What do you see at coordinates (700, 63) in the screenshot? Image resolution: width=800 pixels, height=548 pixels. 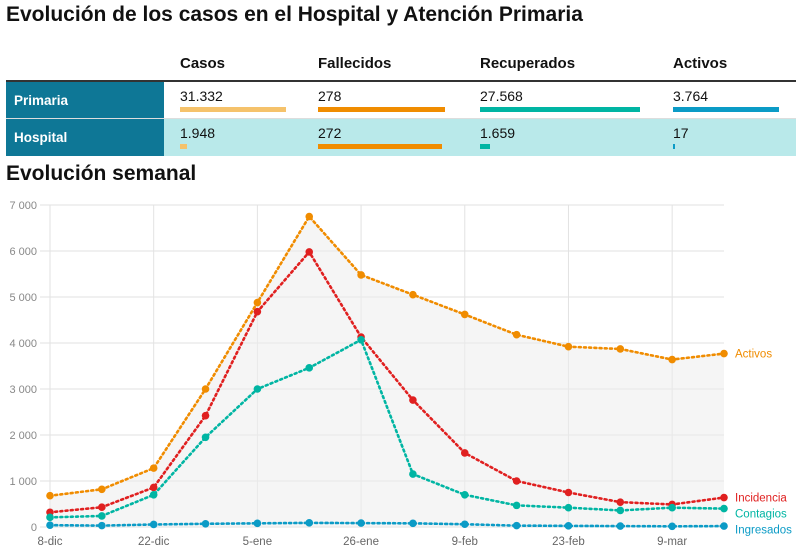 I see `header-activos: Activos` at bounding box center [700, 63].